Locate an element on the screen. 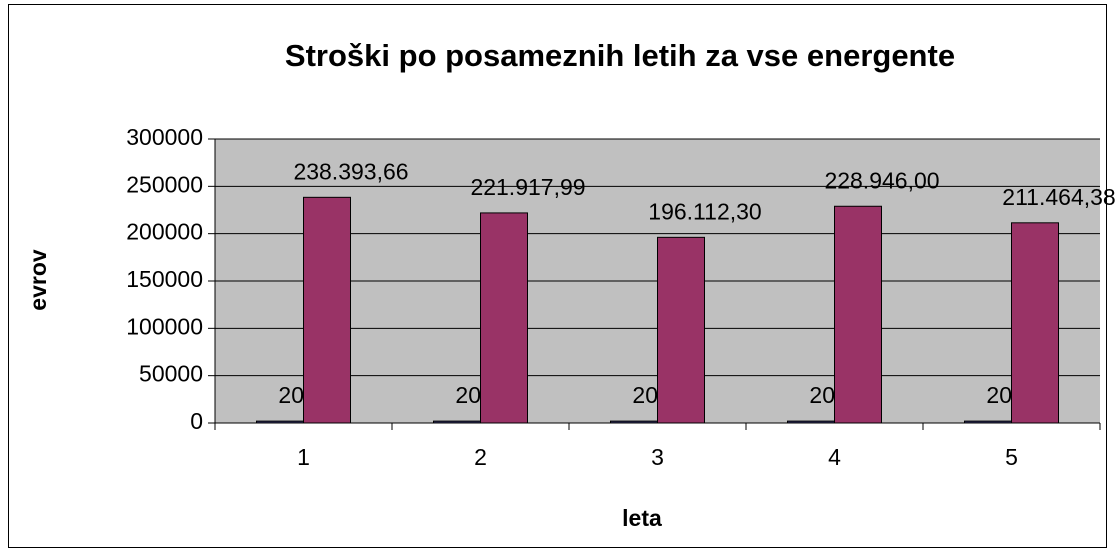 The height and width of the screenshot is (552, 1115). y-tick-label: 200000 is located at coordinates (164, 232).